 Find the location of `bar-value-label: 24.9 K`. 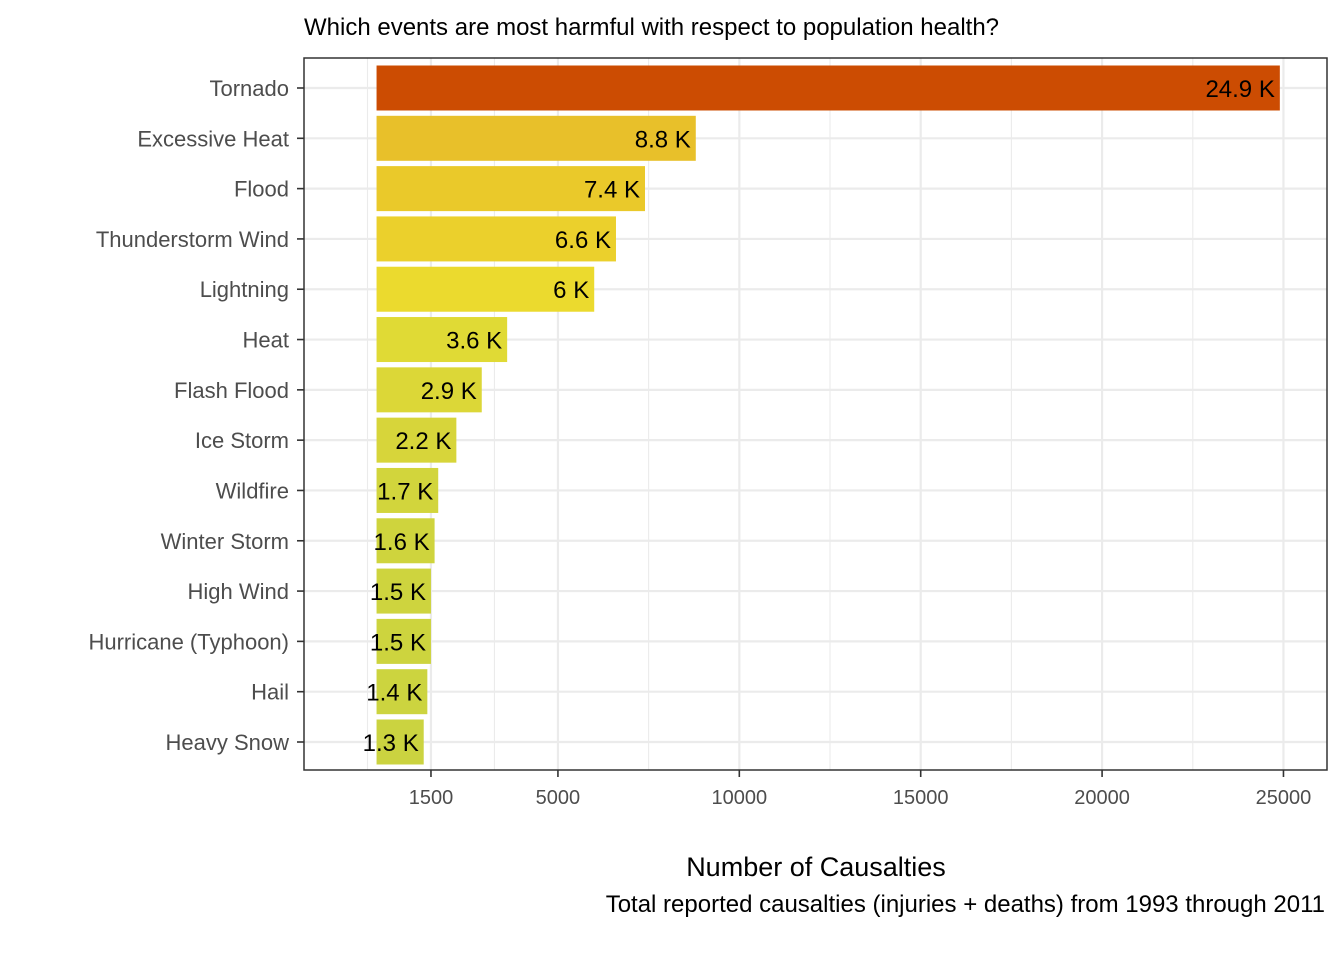

bar-value-label: 24.9 K is located at coordinates (1239, 89).